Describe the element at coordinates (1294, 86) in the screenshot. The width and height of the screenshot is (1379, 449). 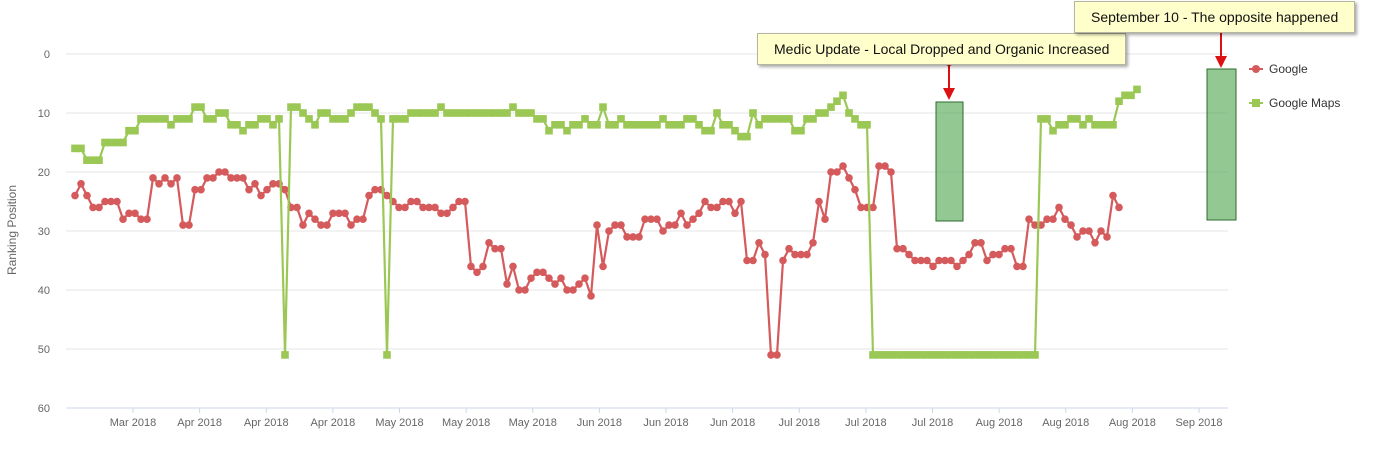
I see `legend: Google Google Maps` at that location.